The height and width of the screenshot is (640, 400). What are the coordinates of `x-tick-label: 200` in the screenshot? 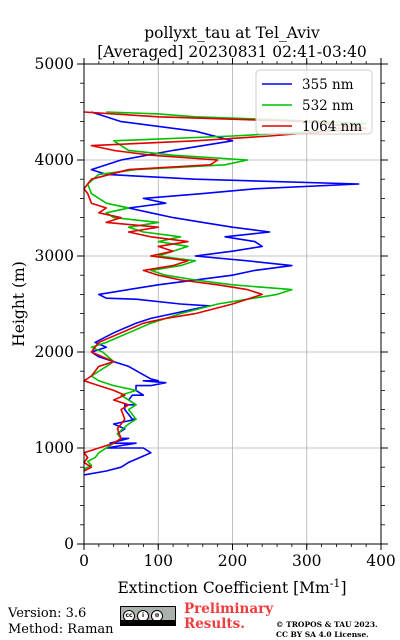 It's located at (233, 561).